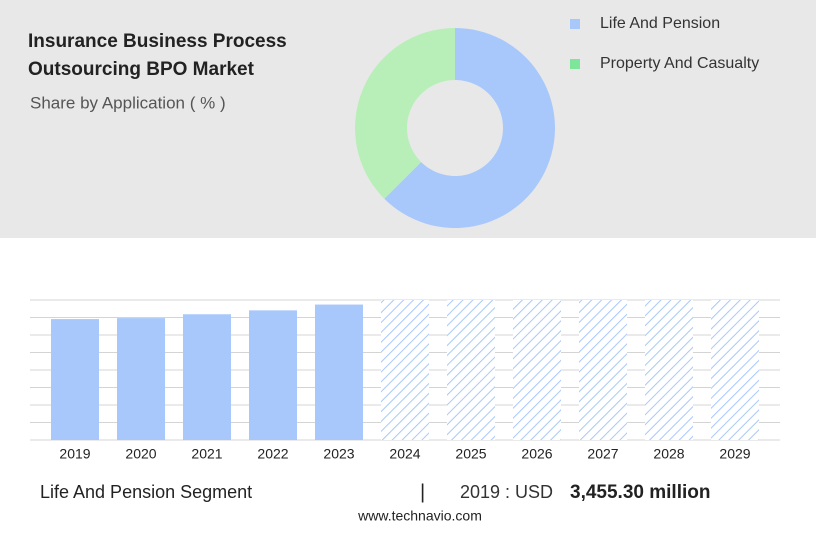 The height and width of the screenshot is (533, 816). What do you see at coordinates (679, 63) in the screenshot?
I see `legend-label: Property And Casualty` at bounding box center [679, 63].